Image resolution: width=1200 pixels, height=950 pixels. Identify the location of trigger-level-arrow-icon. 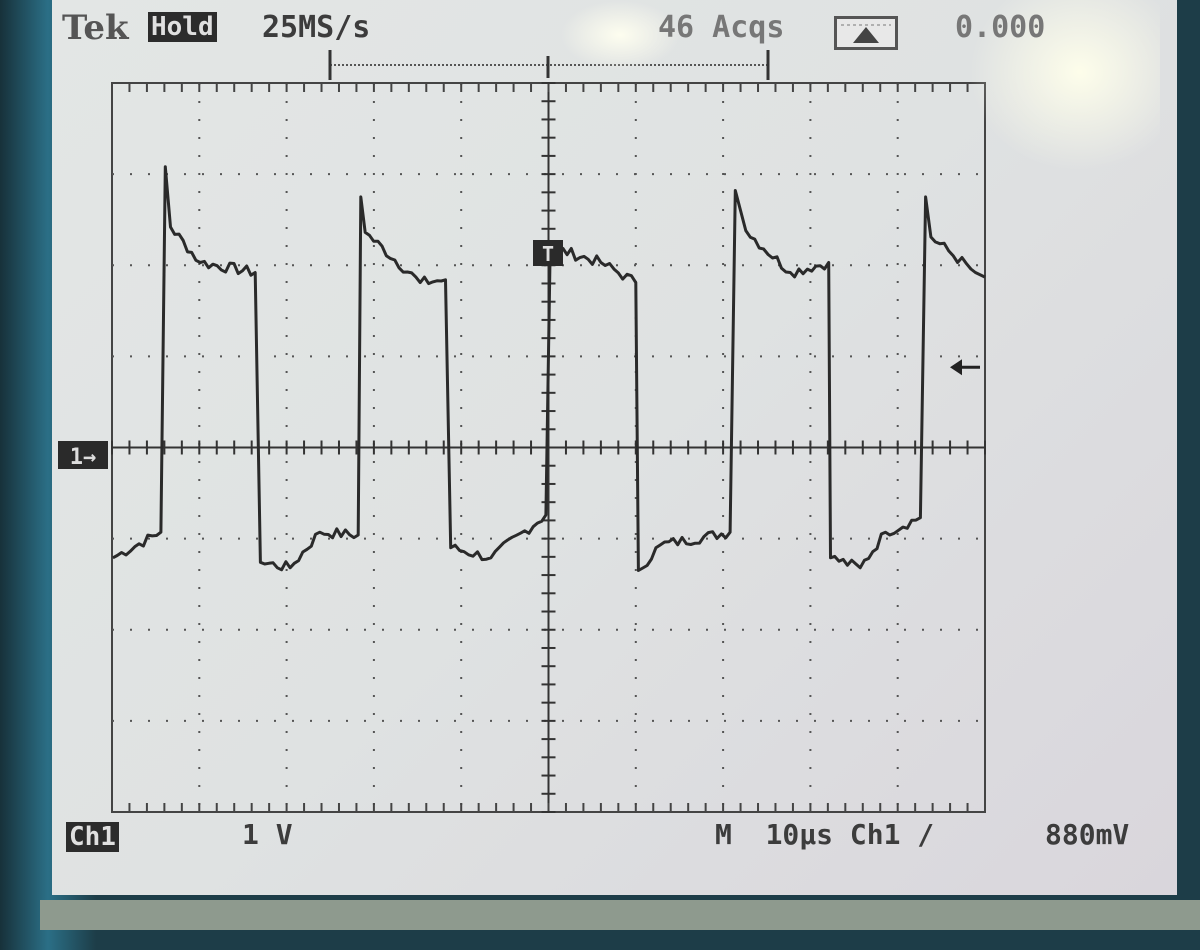
(965, 367).